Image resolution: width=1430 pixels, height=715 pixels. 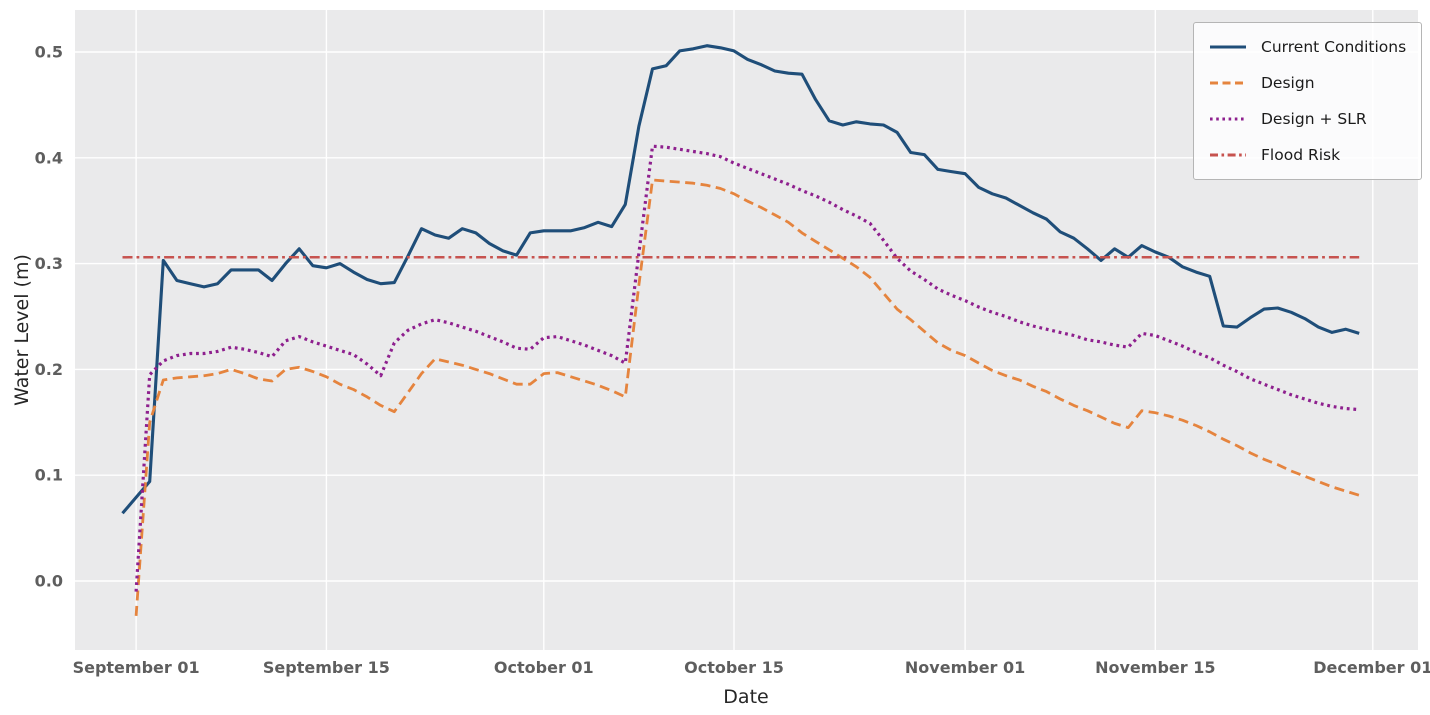 What do you see at coordinates (49, 52) in the screenshot?
I see `y-tick-label: 0.5` at bounding box center [49, 52].